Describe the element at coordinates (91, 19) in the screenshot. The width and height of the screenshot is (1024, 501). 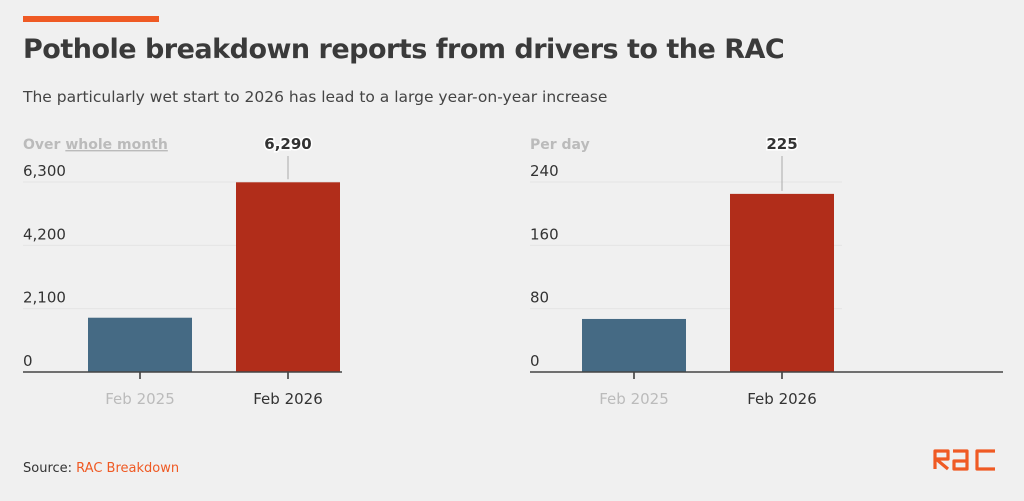
I see `accent-bar` at that location.